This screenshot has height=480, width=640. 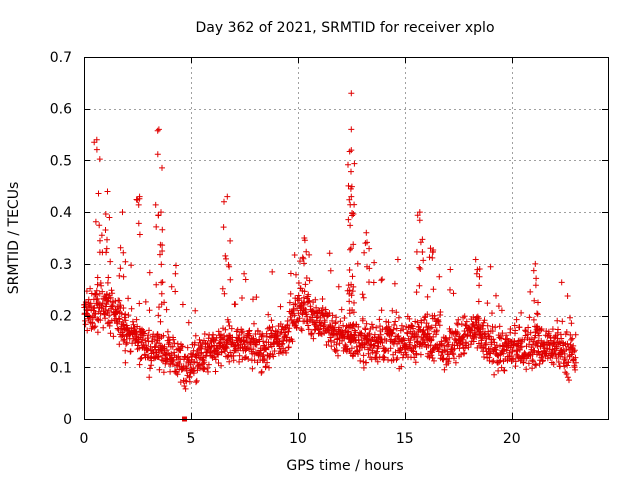 What do you see at coordinates (61, 161) in the screenshot?
I see `y-tick-label: 0.5` at bounding box center [61, 161].